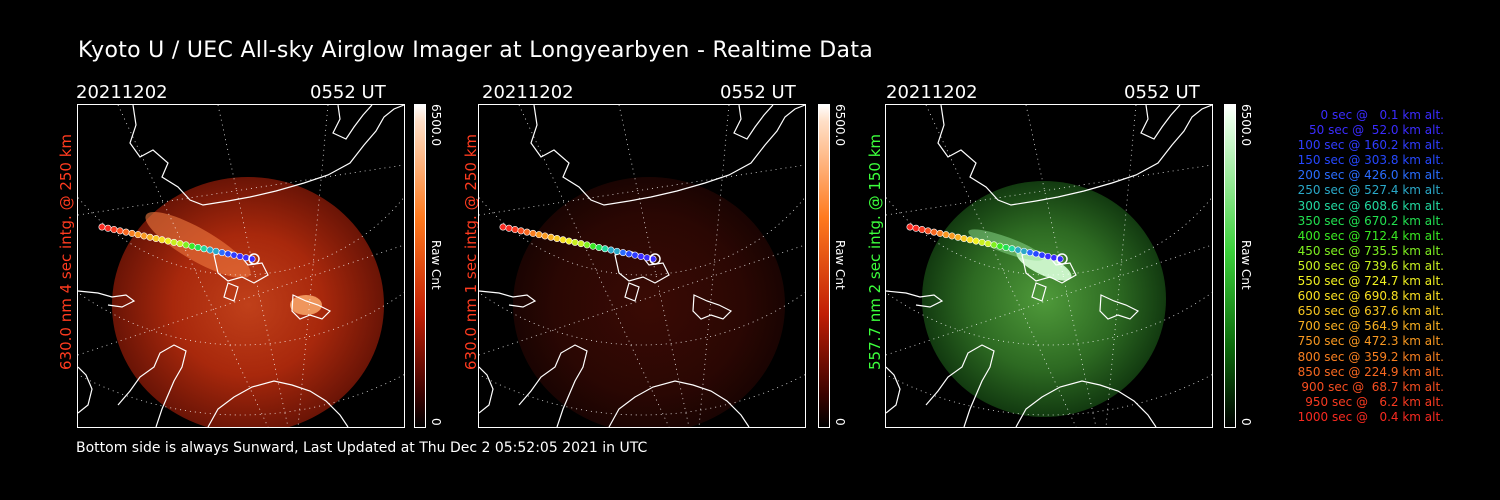 The width and height of the screenshot is (1500, 500). I want to click on allsky-image, so click(649, 302).